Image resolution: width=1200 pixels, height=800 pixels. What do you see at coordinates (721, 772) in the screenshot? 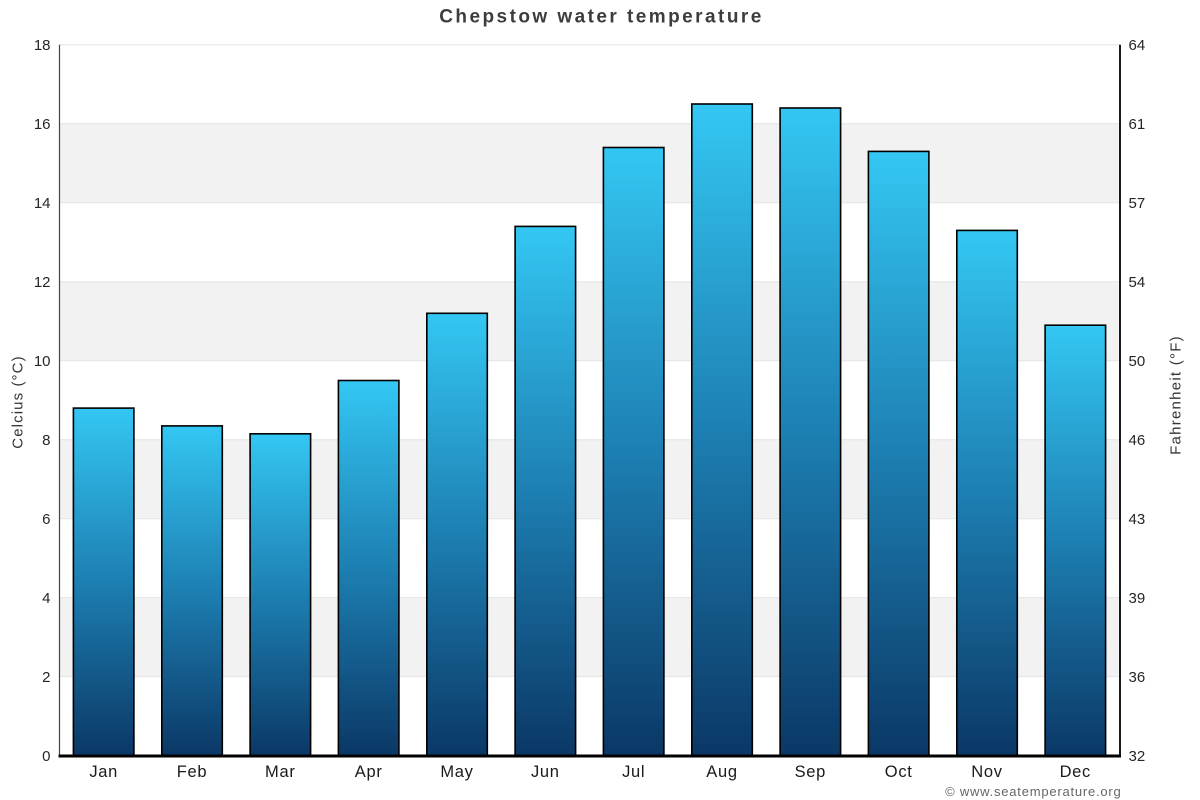
I see `svg-text: Aug` at bounding box center [721, 772].